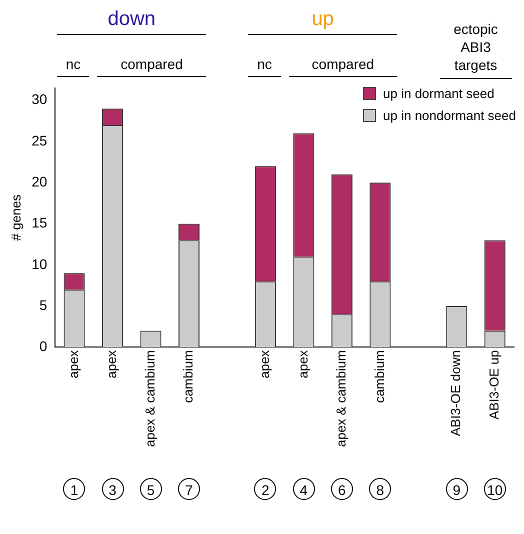 The image size is (524, 534). I want to click on text: 5, so click(151, 489).